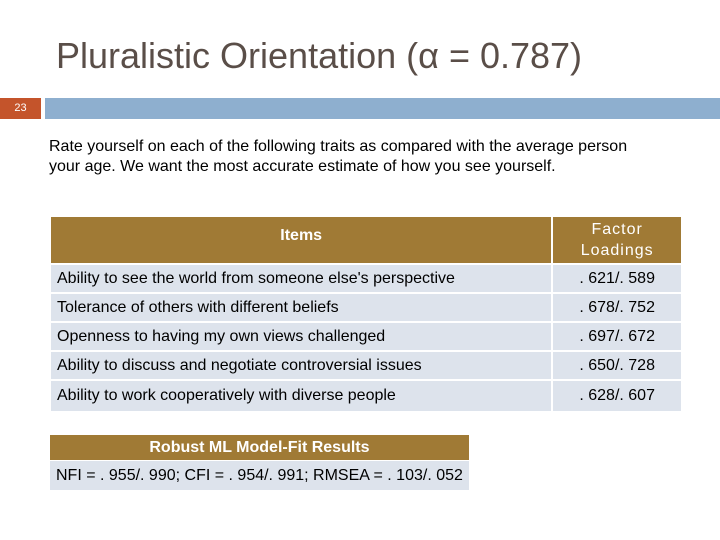 The width and height of the screenshot is (720, 540). Describe the element at coordinates (382, 108) in the screenshot. I see `header-bar` at that location.